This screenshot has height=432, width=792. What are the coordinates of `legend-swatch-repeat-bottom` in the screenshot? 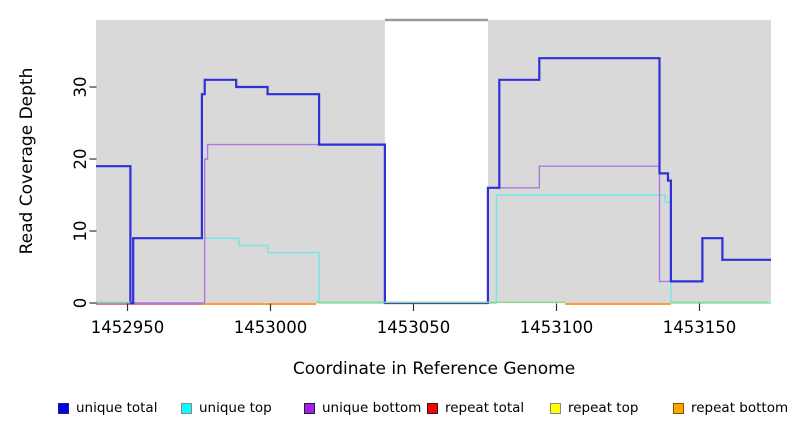 It's located at (678, 408).